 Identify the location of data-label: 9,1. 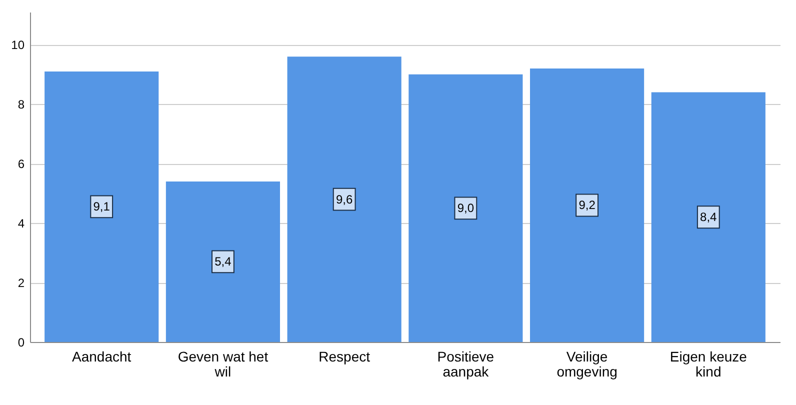
(101, 207).